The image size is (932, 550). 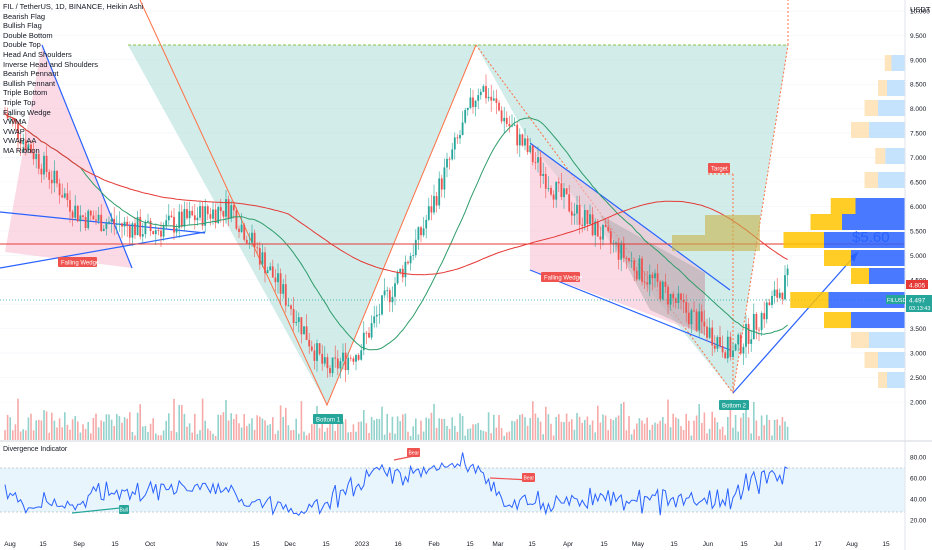 What do you see at coordinates (919, 303) in the screenshot?
I see `last-price-badge` at bounding box center [919, 303].